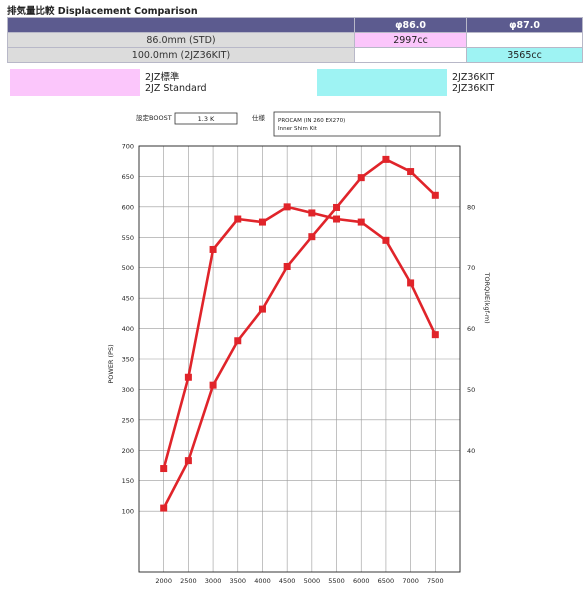 Image resolution: width=588 pixels, height=594 pixels. What do you see at coordinates (410, 25) in the screenshot?
I see `table-header-bore1: φ86.0` at bounding box center [410, 25].